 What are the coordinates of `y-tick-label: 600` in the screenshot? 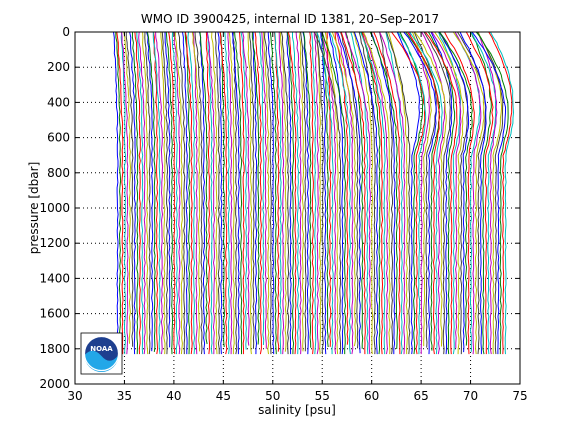 It's located at (58, 138).